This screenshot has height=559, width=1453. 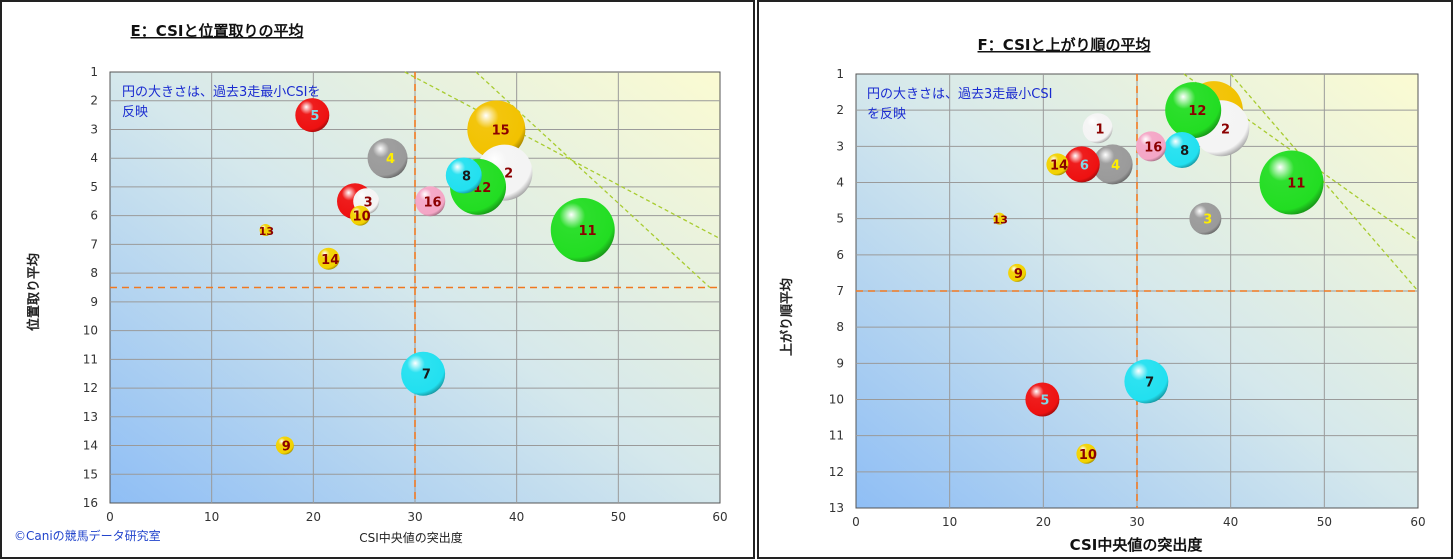 What do you see at coordinates (221, 92) in the screenshot?
I see `note-line: 円の大きさは、過去3走最小CSIを` at bounding box center [221, 92].